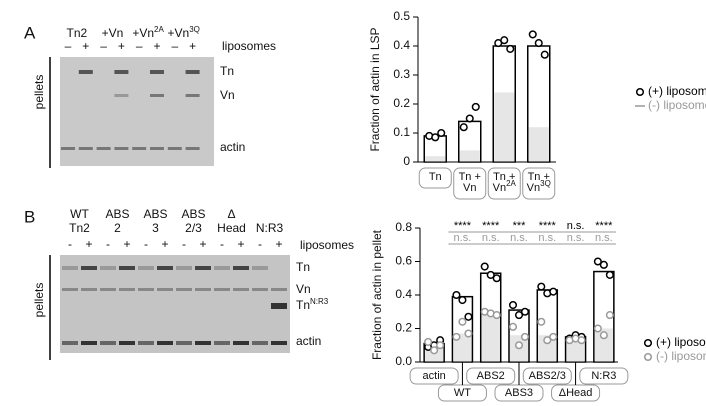  I want to click on band-label: TnN:R3, so click(312, 305).